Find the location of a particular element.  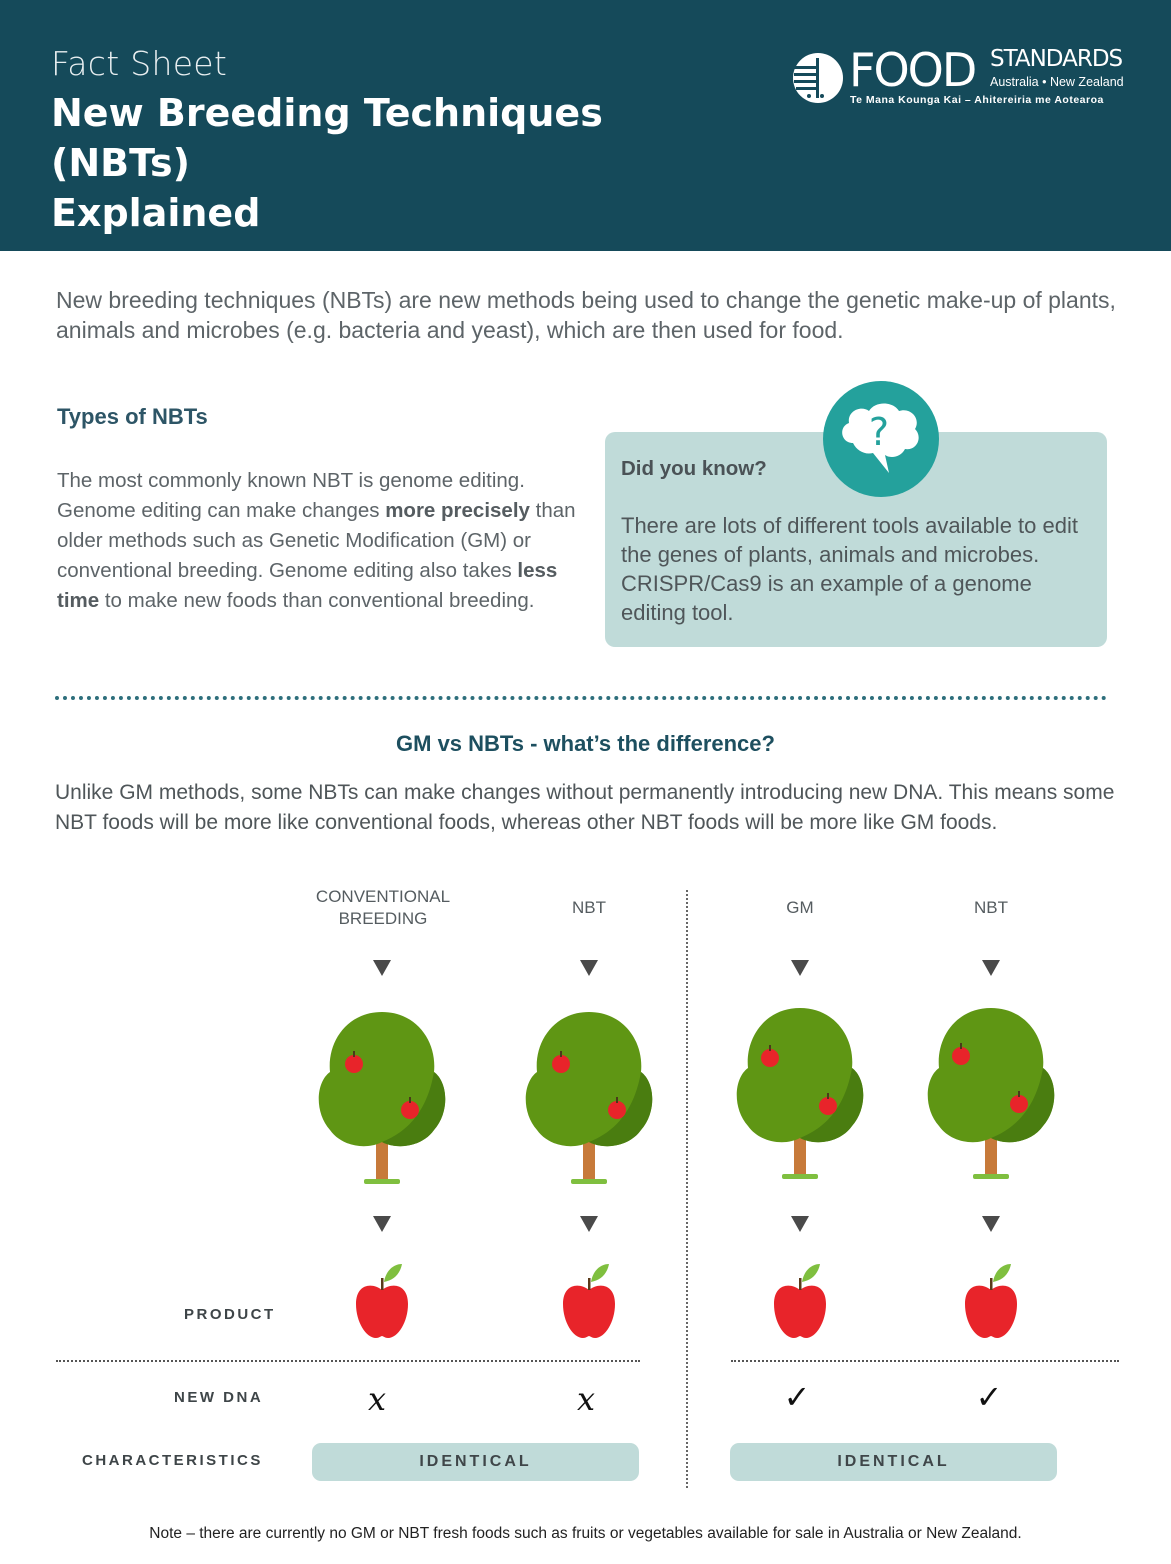

characteristics-badge-left: IDENTICAL is located at coordinates (475, 1462).